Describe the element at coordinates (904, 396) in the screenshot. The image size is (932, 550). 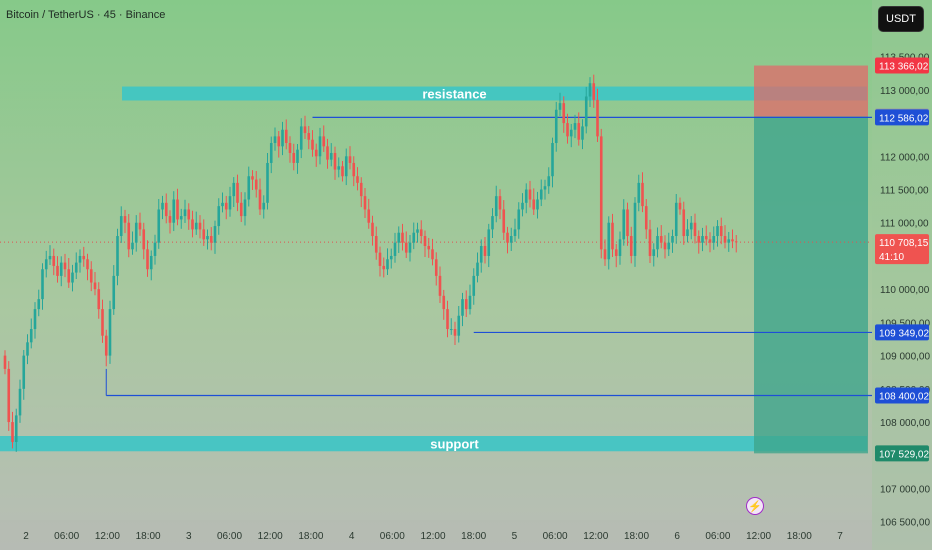
I see `level-108400-badge-label: 108 400,02` at that location.